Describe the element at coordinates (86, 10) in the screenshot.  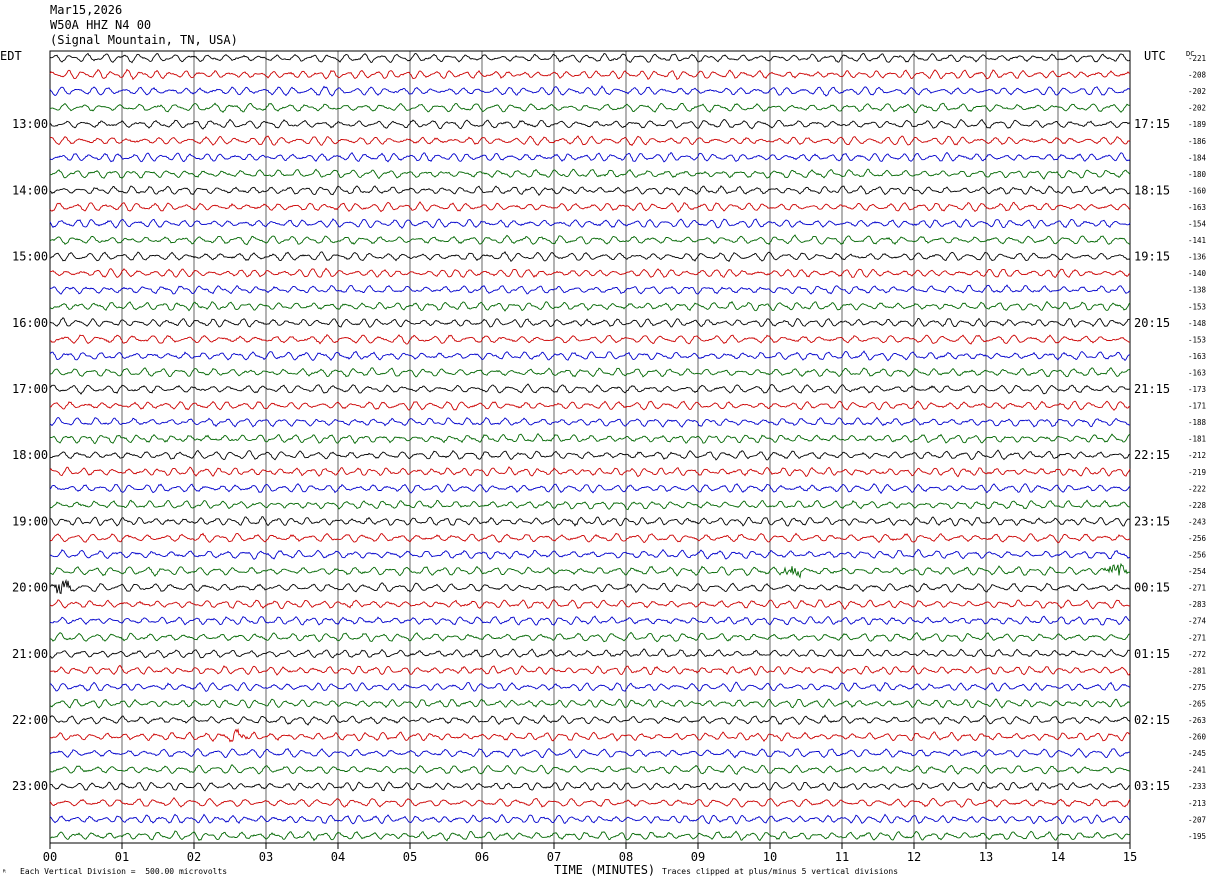
I see `record-date: Mar15,2026` at that location.